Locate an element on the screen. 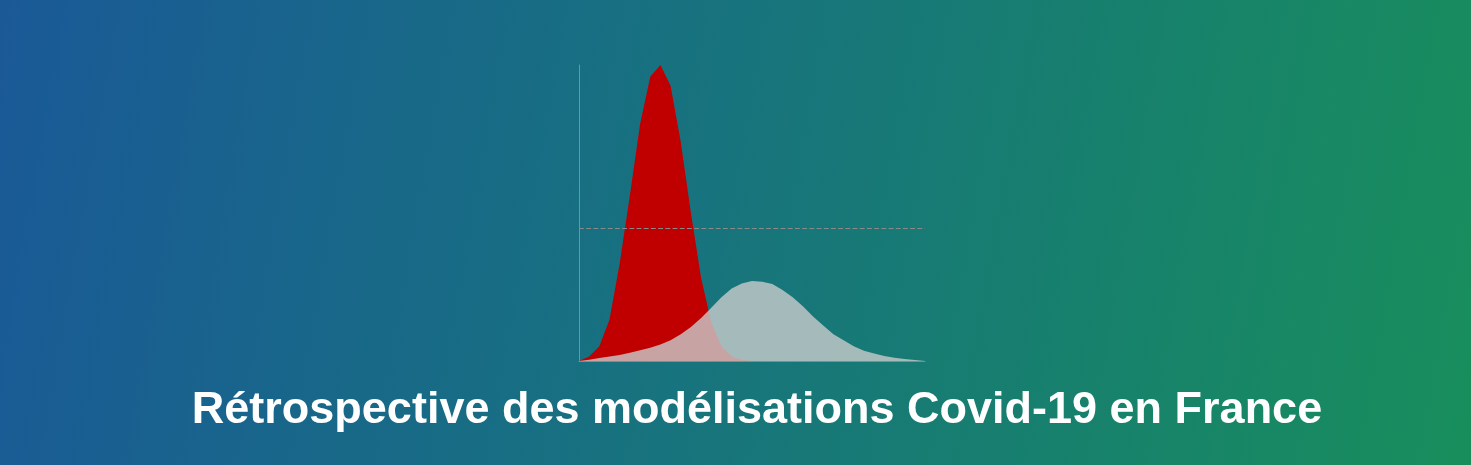 Image resolution: width=1471 pixels, height=465 pixels. text: Rétrospective des modélisations Covid-19 en France is located at coordinates (757, 407).